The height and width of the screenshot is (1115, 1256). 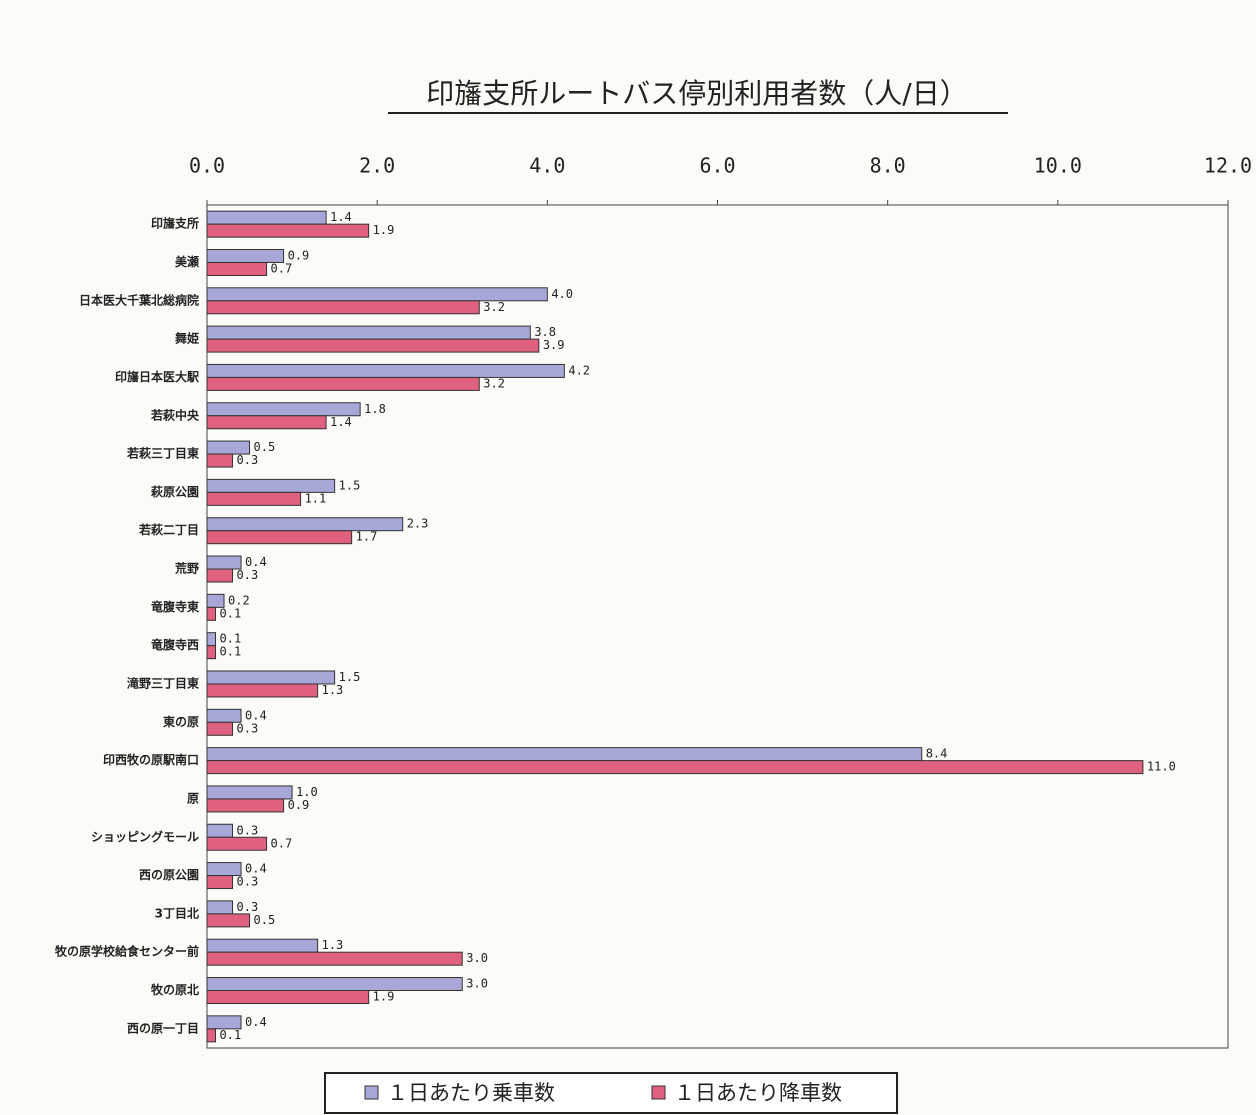 I want to click on y-tick-label: 印旛支所, so click(x=175, y=223).